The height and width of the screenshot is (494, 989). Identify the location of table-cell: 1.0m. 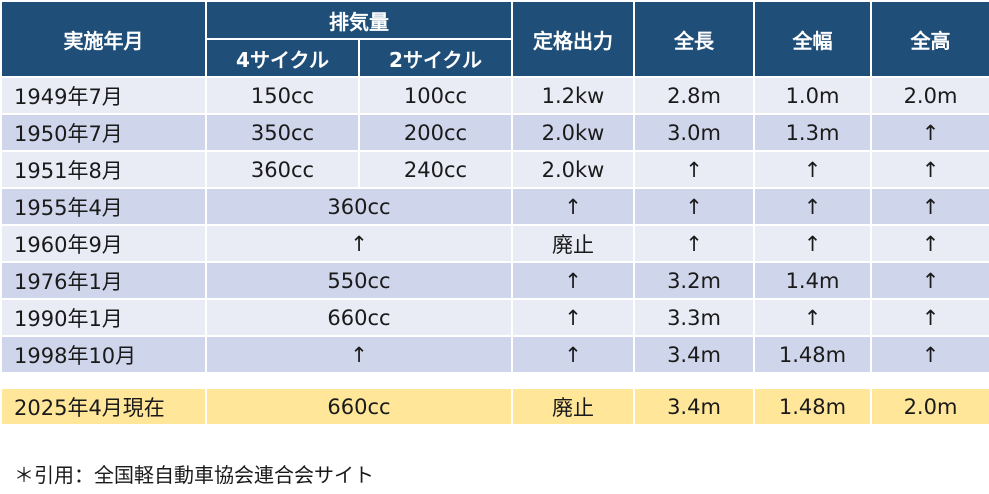
(812, 95).